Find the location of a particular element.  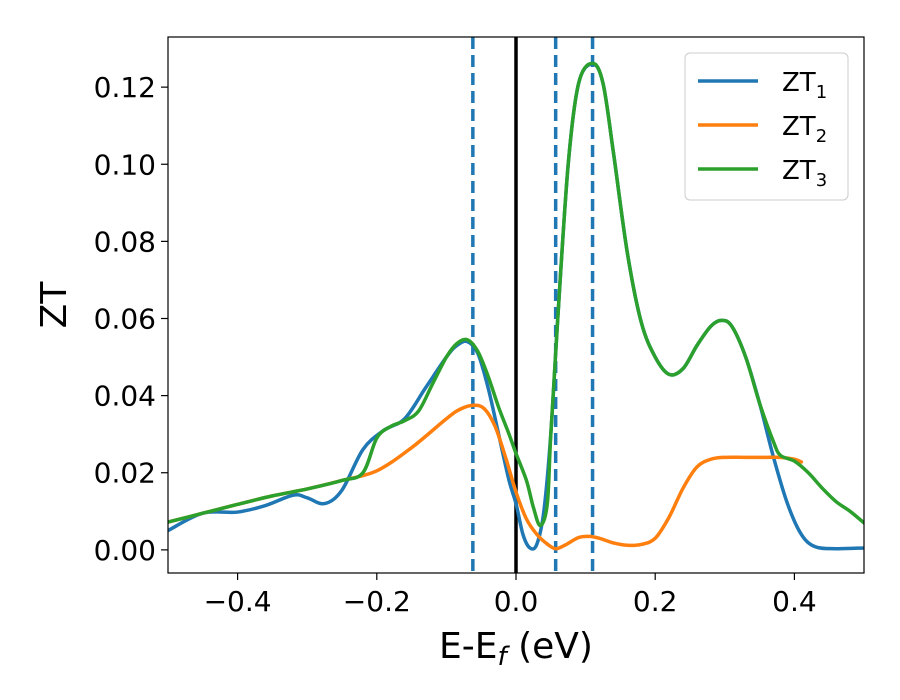

reference-lines is located at coordinates (533, 305).